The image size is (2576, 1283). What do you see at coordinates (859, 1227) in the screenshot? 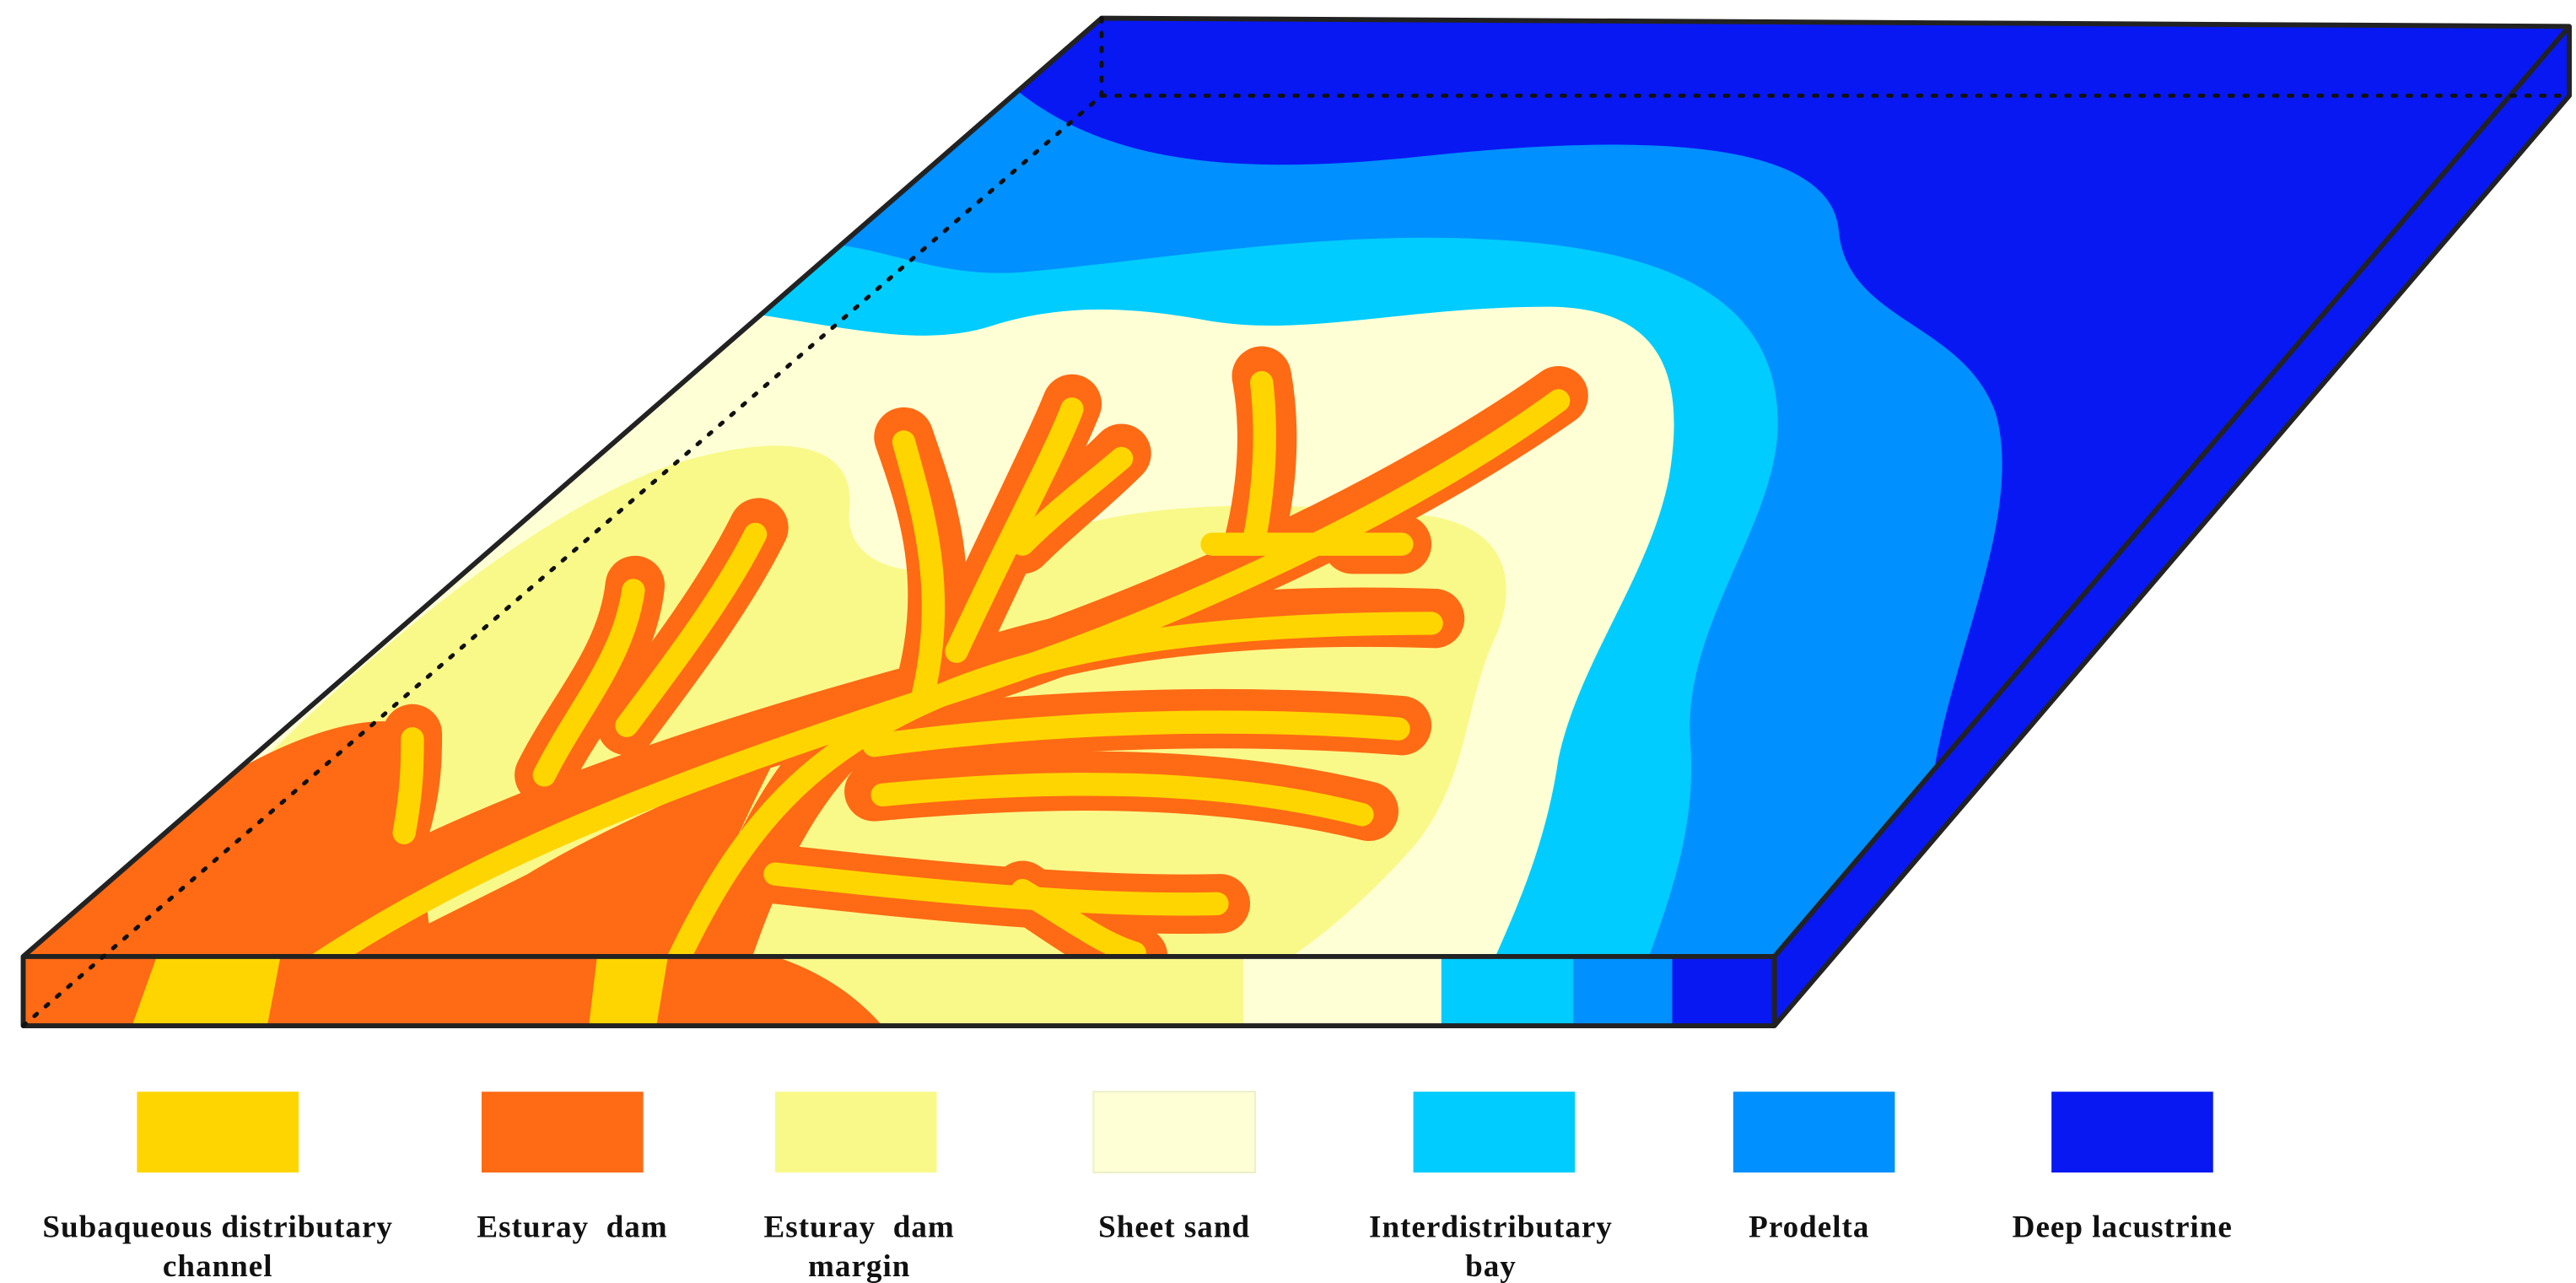
I see `legend-label-esturay-dam-margin-line1: Esturay dam` at bounding box center [859, 1227].